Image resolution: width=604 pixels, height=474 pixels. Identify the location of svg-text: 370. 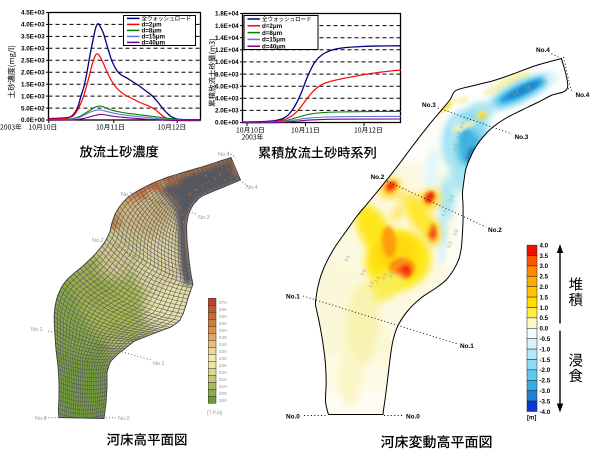
(223, 303).